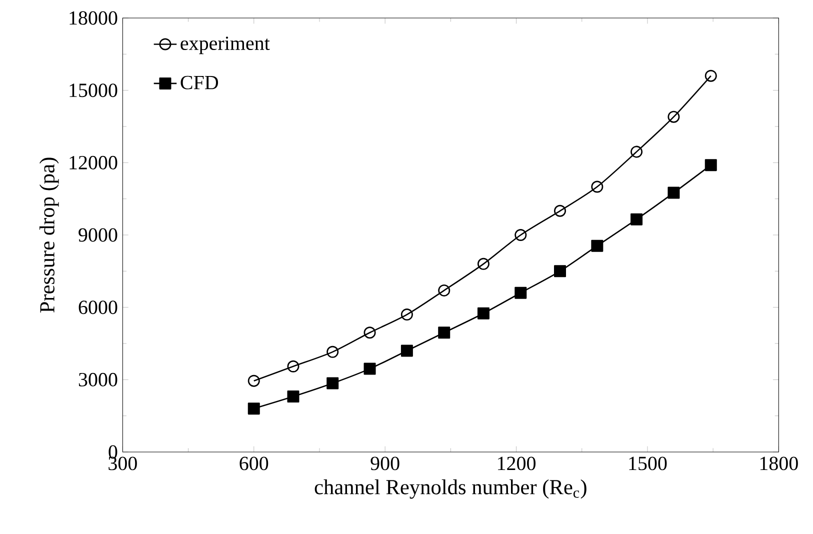  I want to click on x-axis-title: channel Reynolds number (Re$_{c}$), so click(450, 489).